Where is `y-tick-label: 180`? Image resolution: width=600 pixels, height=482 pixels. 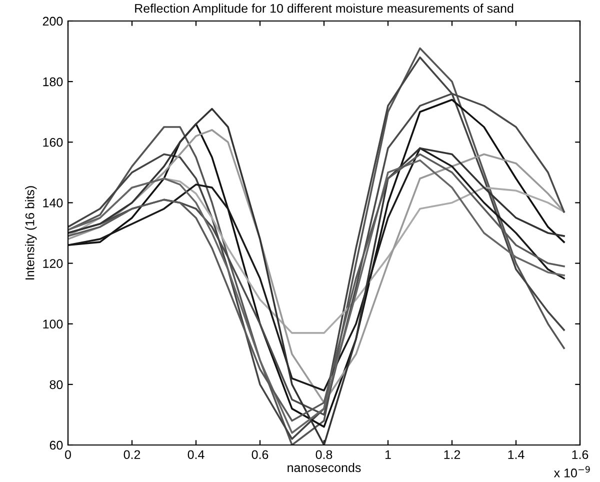 y-tick-label: 180 is located at coordinates (53, 81).